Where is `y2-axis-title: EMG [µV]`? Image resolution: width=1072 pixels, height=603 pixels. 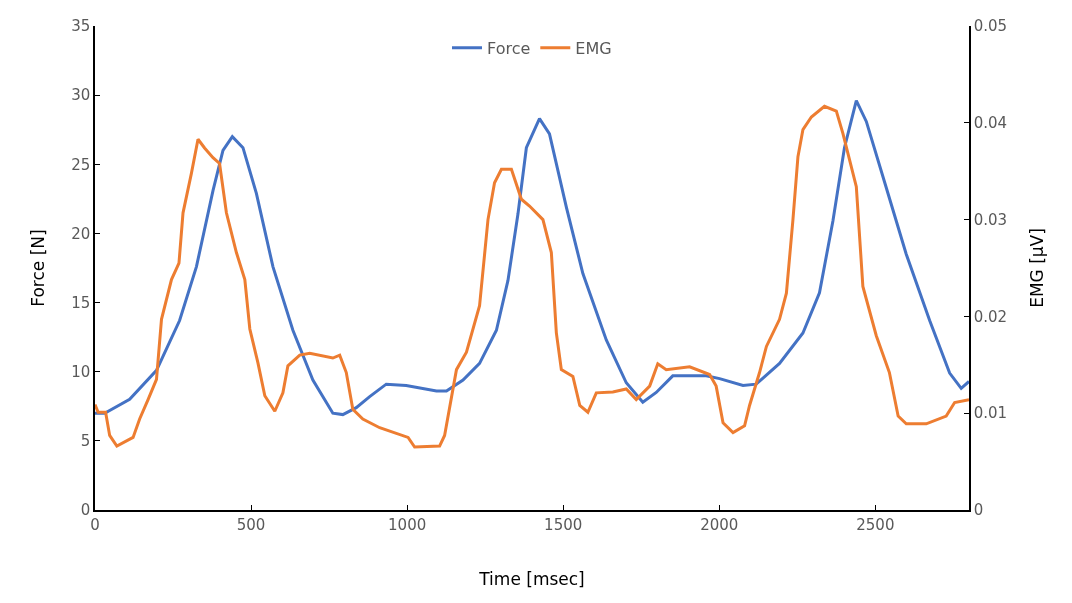
y2-axis-title: EMG [µV] is located at coordinates (1037, 268).